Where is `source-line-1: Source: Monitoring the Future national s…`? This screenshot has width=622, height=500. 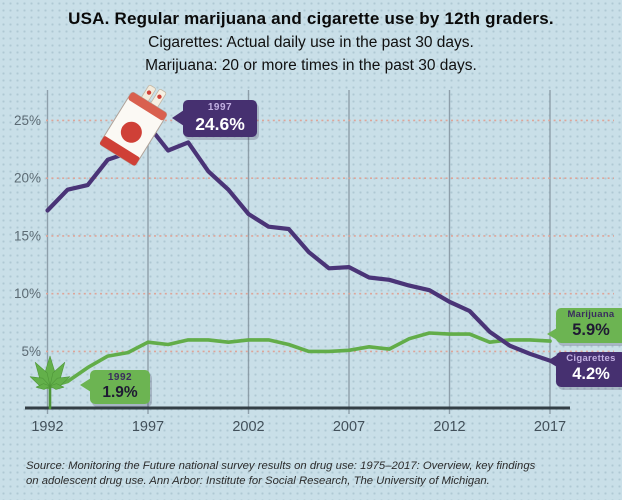 source-line-1: Source: Monitoring the Future national s… is located at coordinates (281, 466).